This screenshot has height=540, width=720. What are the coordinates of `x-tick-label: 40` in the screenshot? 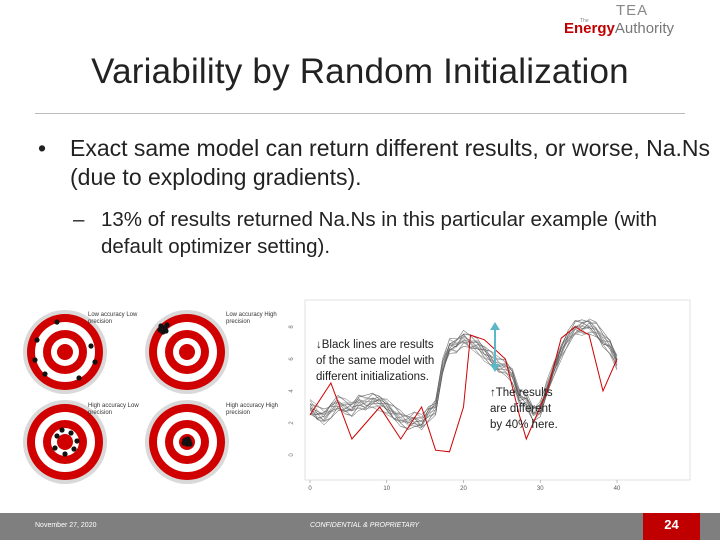 It's located at (617, 489).